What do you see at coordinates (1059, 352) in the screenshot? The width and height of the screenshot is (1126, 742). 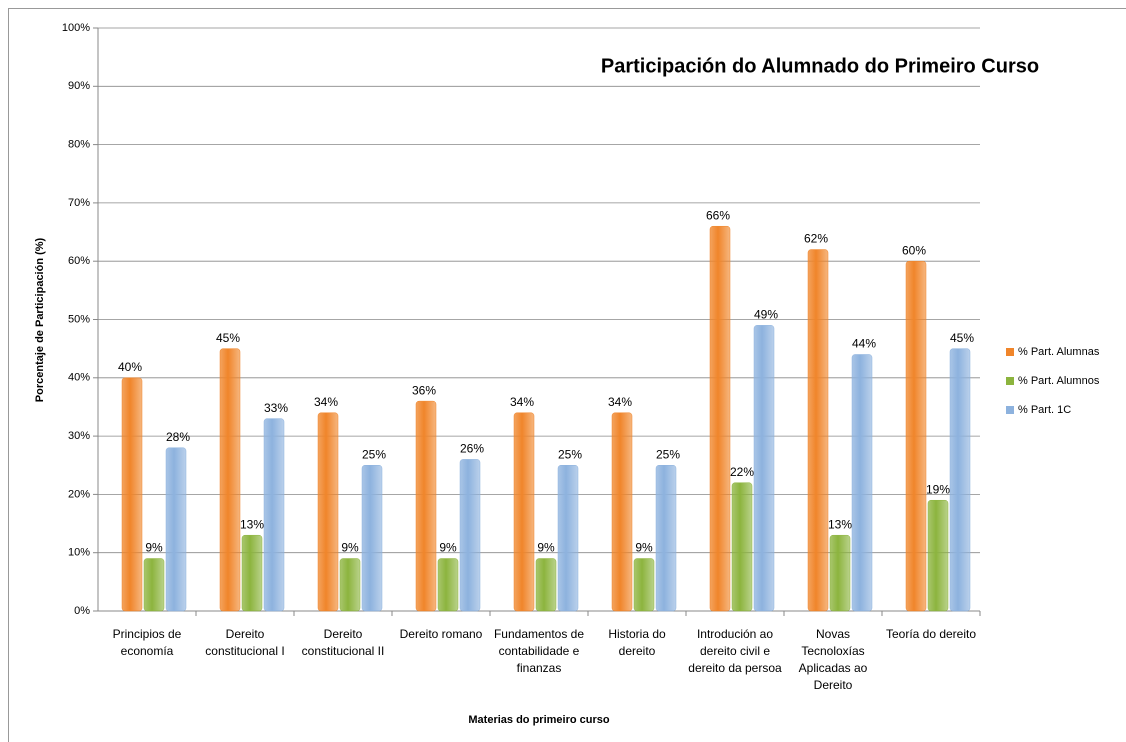 I see `legend-label: % Part. Alumnas` at bounding box center [1059, 352].